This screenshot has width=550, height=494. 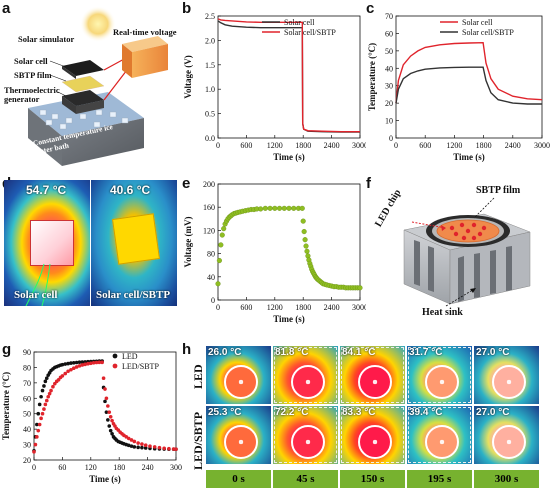 I want to click on led-thermal-image: 27.0 °C, so click(x=506, y=375).